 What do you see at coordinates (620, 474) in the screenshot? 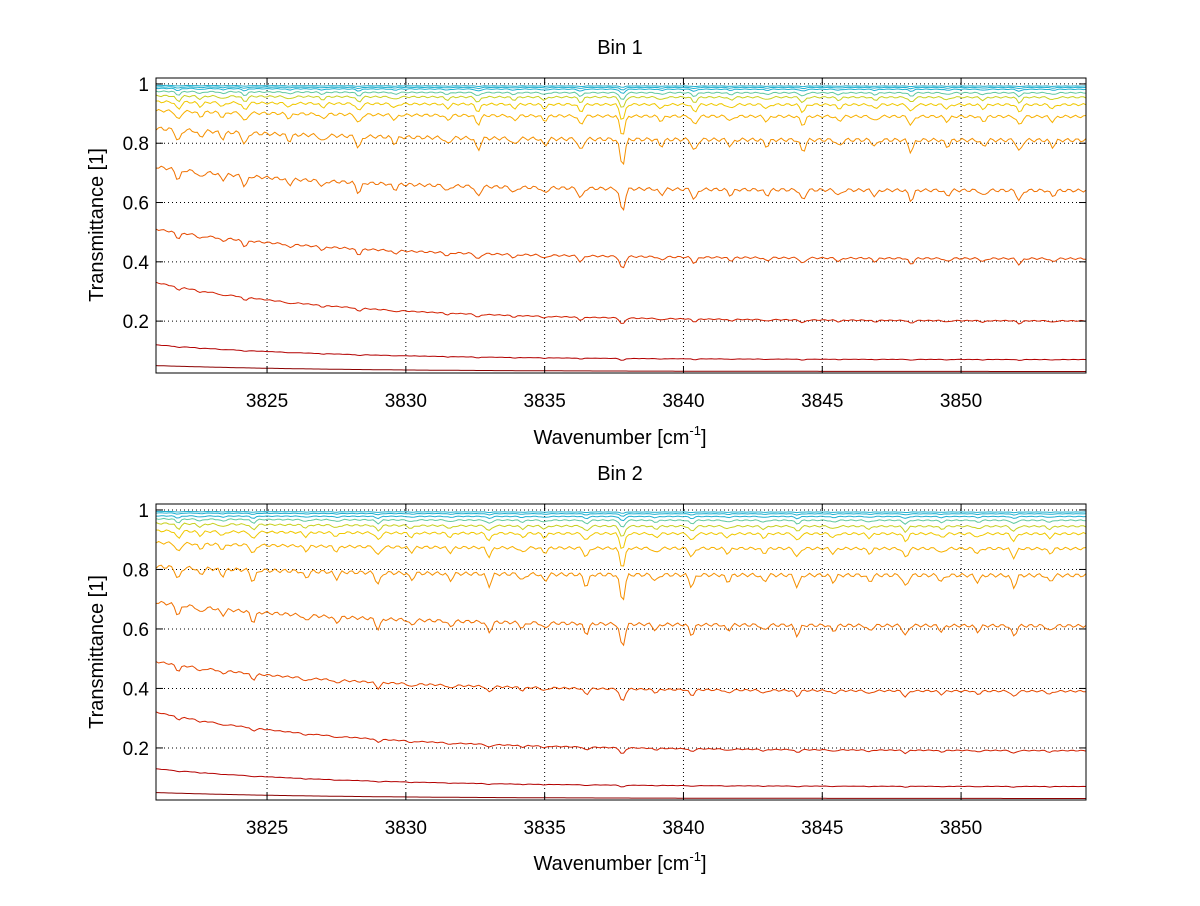
I see `chart-title: Bin 2` at bounding box center [620, 474].